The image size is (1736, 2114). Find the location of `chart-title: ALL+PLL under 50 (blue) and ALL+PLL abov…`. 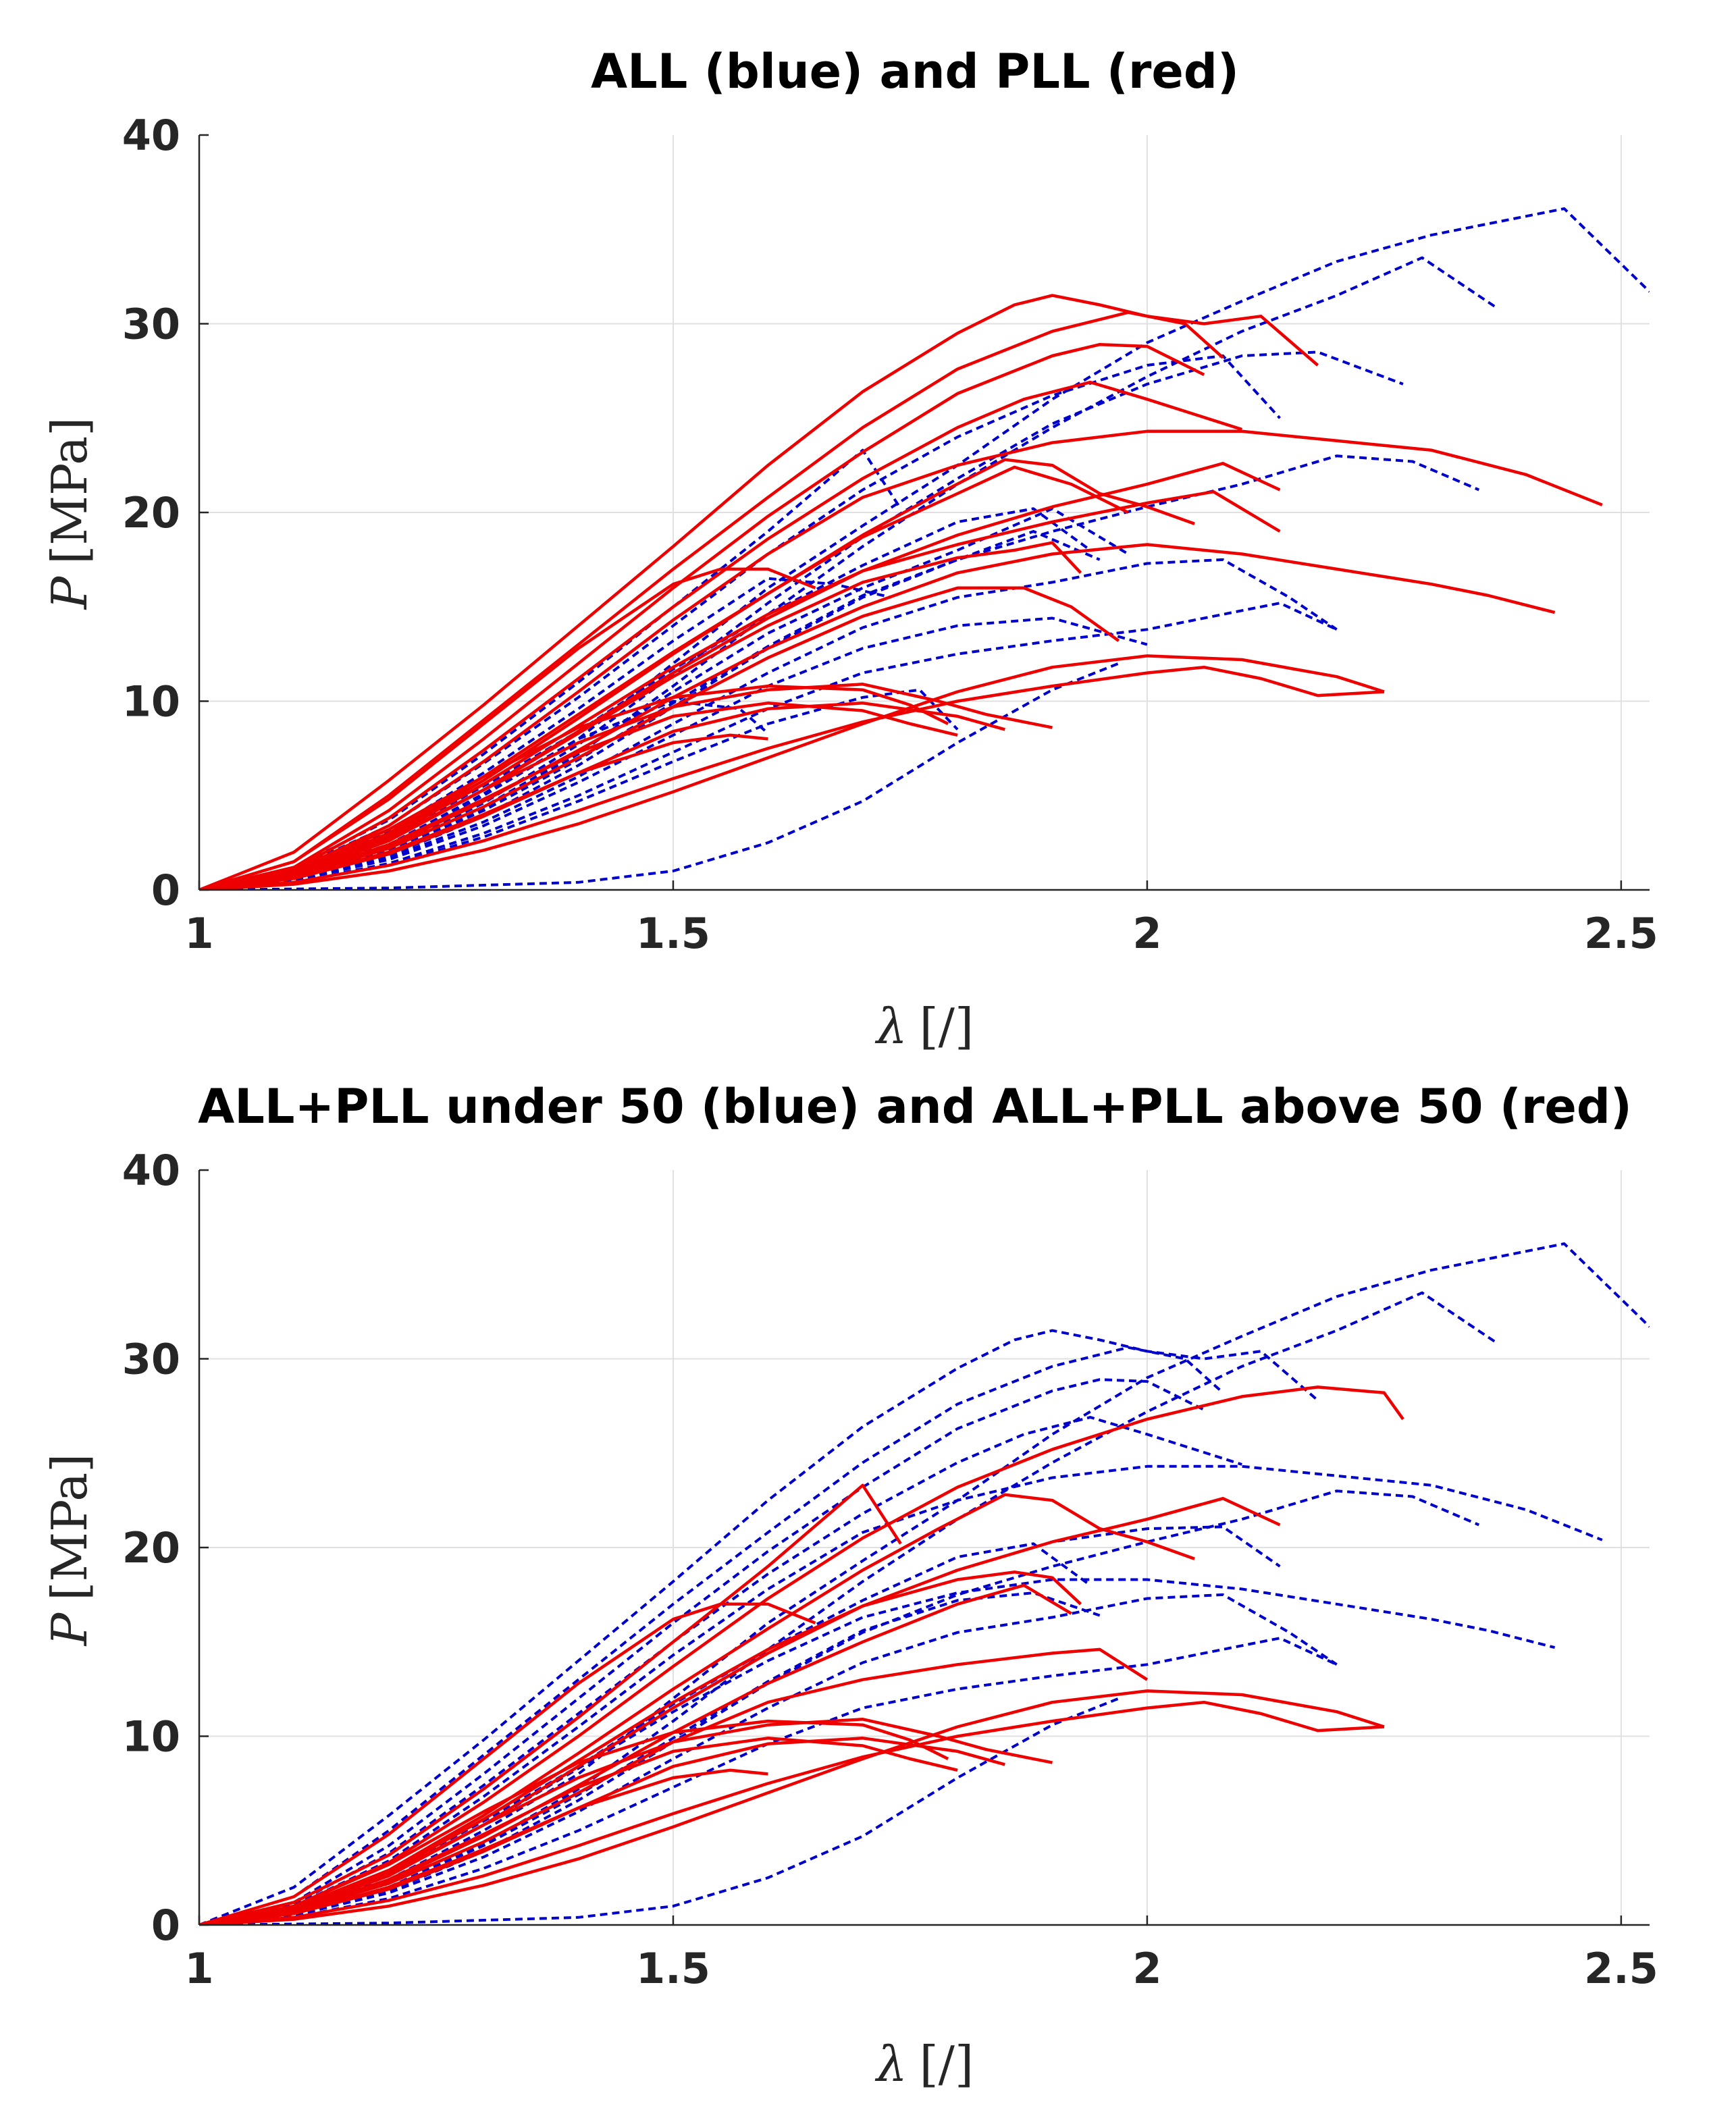

chart-title: ALL+PLL under 50 (blue) and ALL+PLL abov… is located at coordinates (915, 1106).